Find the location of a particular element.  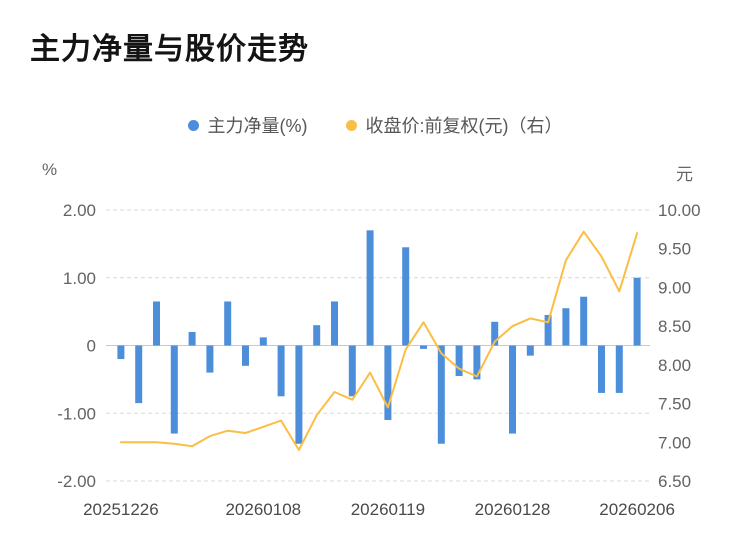

chart-title: 主力净量与股价走势 is located at coordinates (169, 49).